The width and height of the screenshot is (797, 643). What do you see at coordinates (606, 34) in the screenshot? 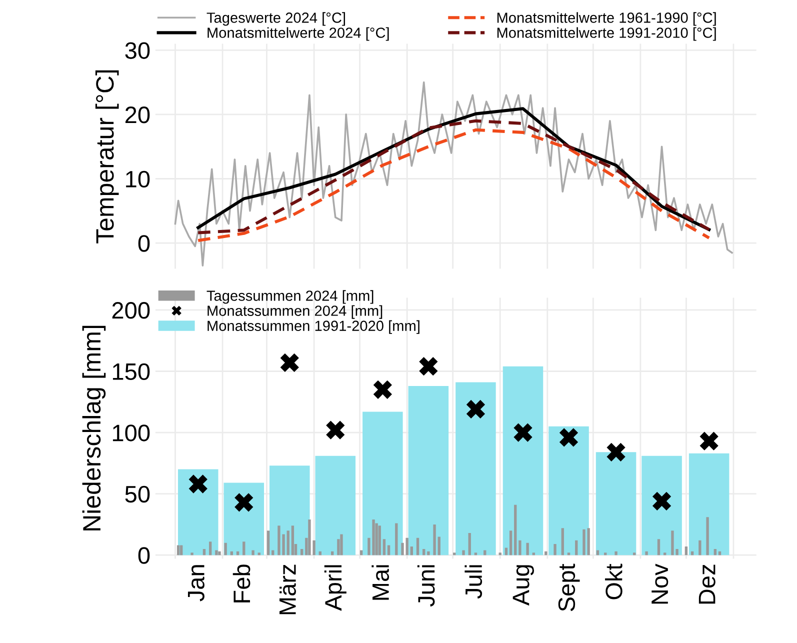
I see `legend-label: Monatsmittelwerte 1991-2010 [°C]` at bounding box center [606, 34].